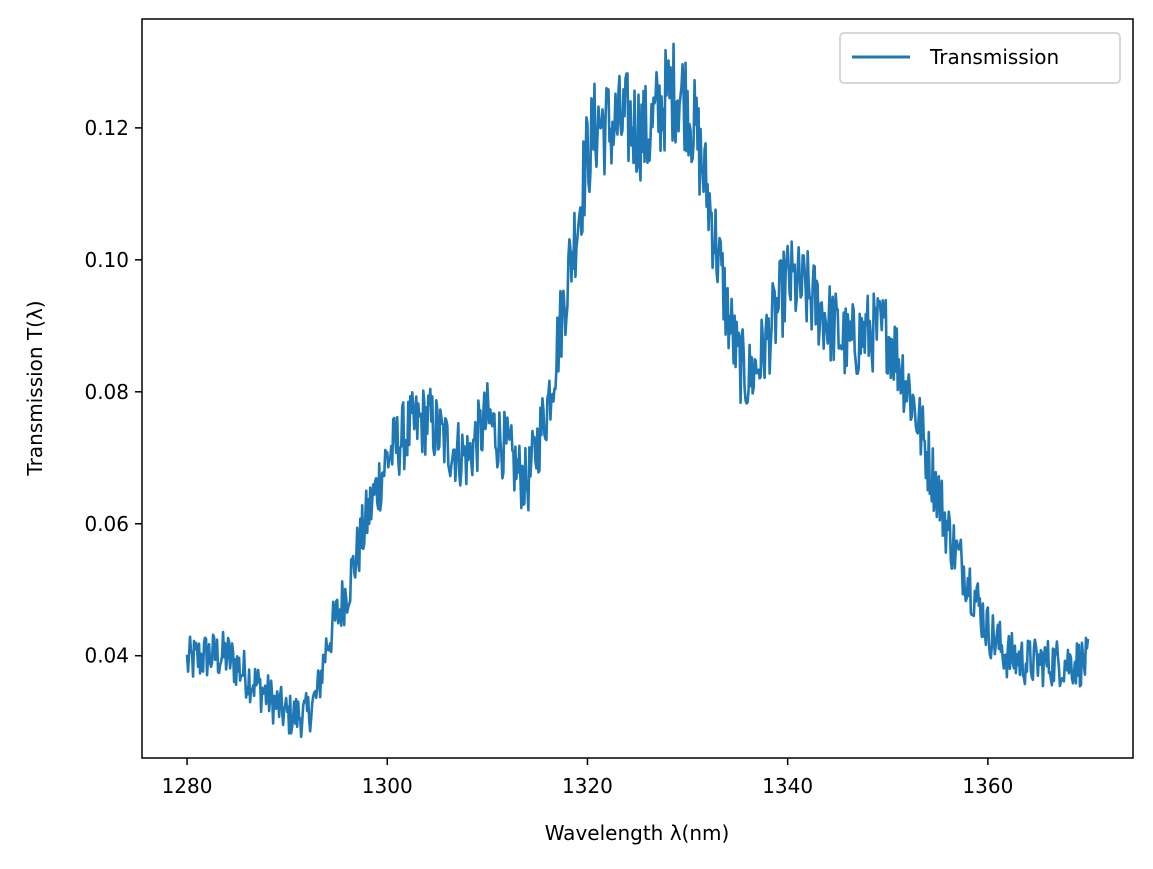  I want to click on x-tick-label: 1280, so click(187, 786).